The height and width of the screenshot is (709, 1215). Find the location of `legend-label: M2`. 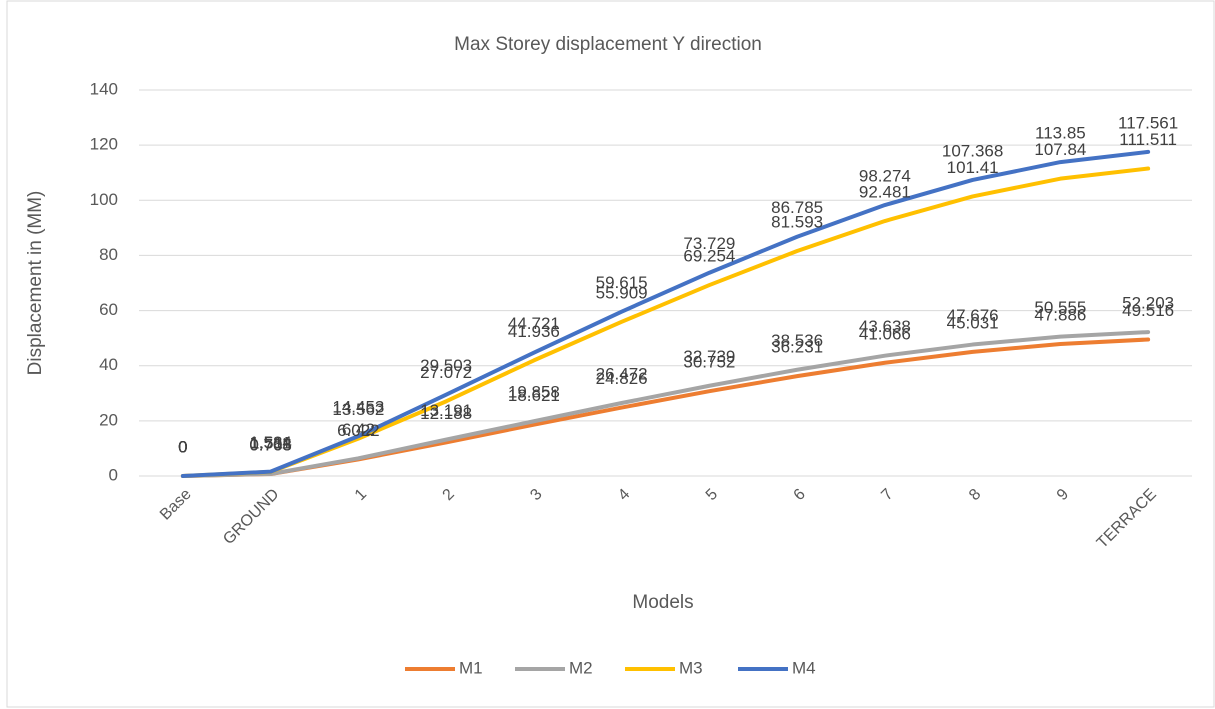

legend-label: M2 is located at coordinates (581, 667).